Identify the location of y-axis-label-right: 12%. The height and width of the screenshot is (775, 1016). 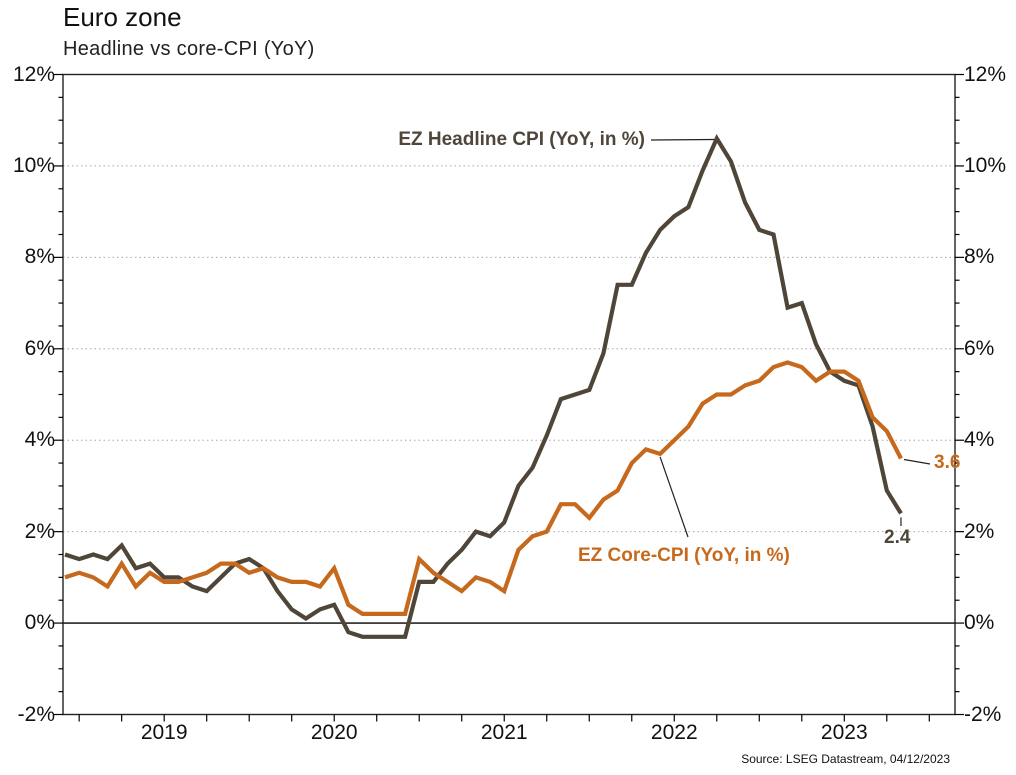
(985, 74).